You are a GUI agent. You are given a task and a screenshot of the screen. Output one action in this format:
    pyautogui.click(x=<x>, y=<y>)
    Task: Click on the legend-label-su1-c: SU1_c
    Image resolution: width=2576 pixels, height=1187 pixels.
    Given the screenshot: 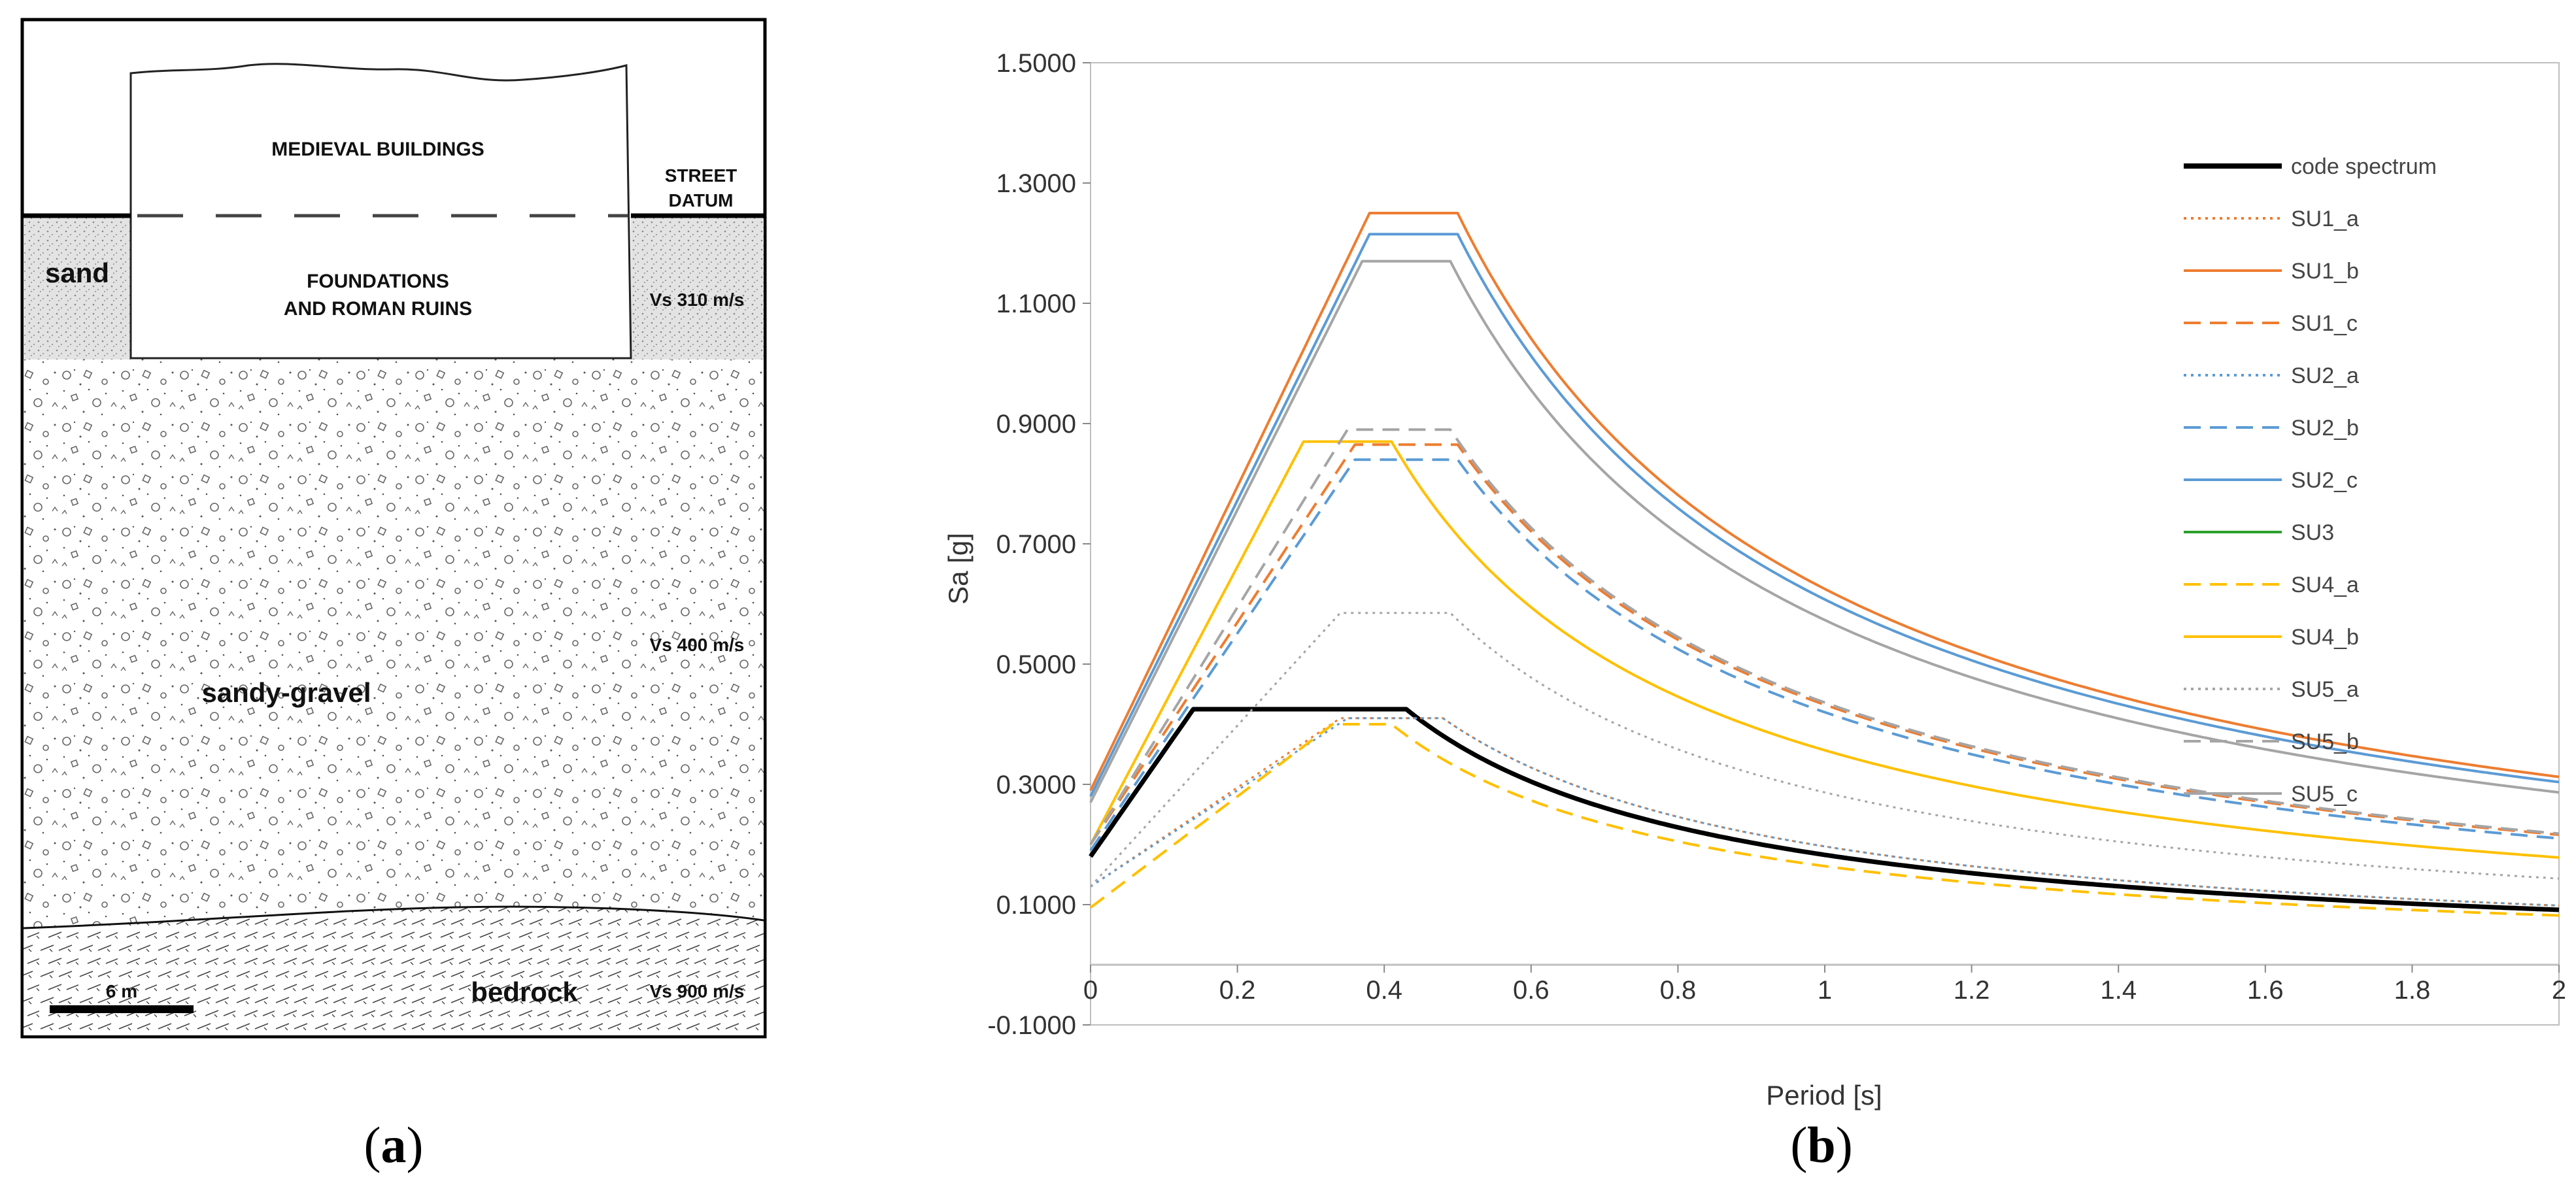 What is the action you would take?
    pyautogui.click(x=2324, y=323)
    